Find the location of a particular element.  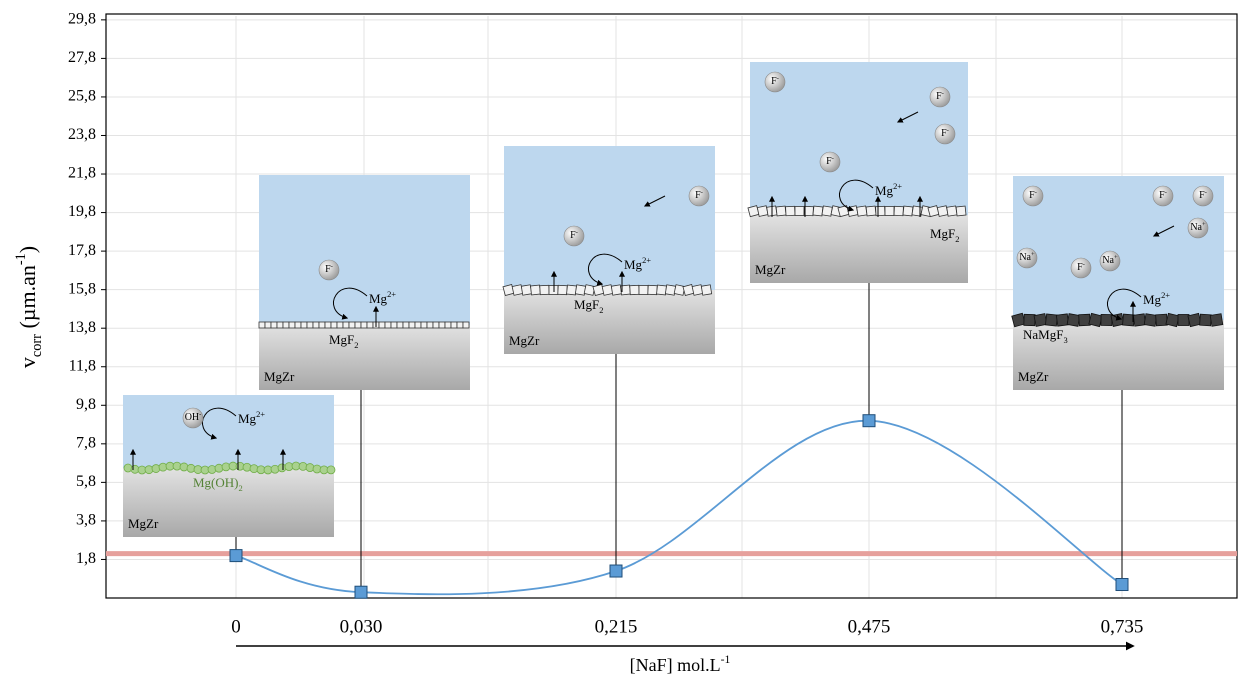

ion-label-part: Na is located at coordinates (1025, 257).